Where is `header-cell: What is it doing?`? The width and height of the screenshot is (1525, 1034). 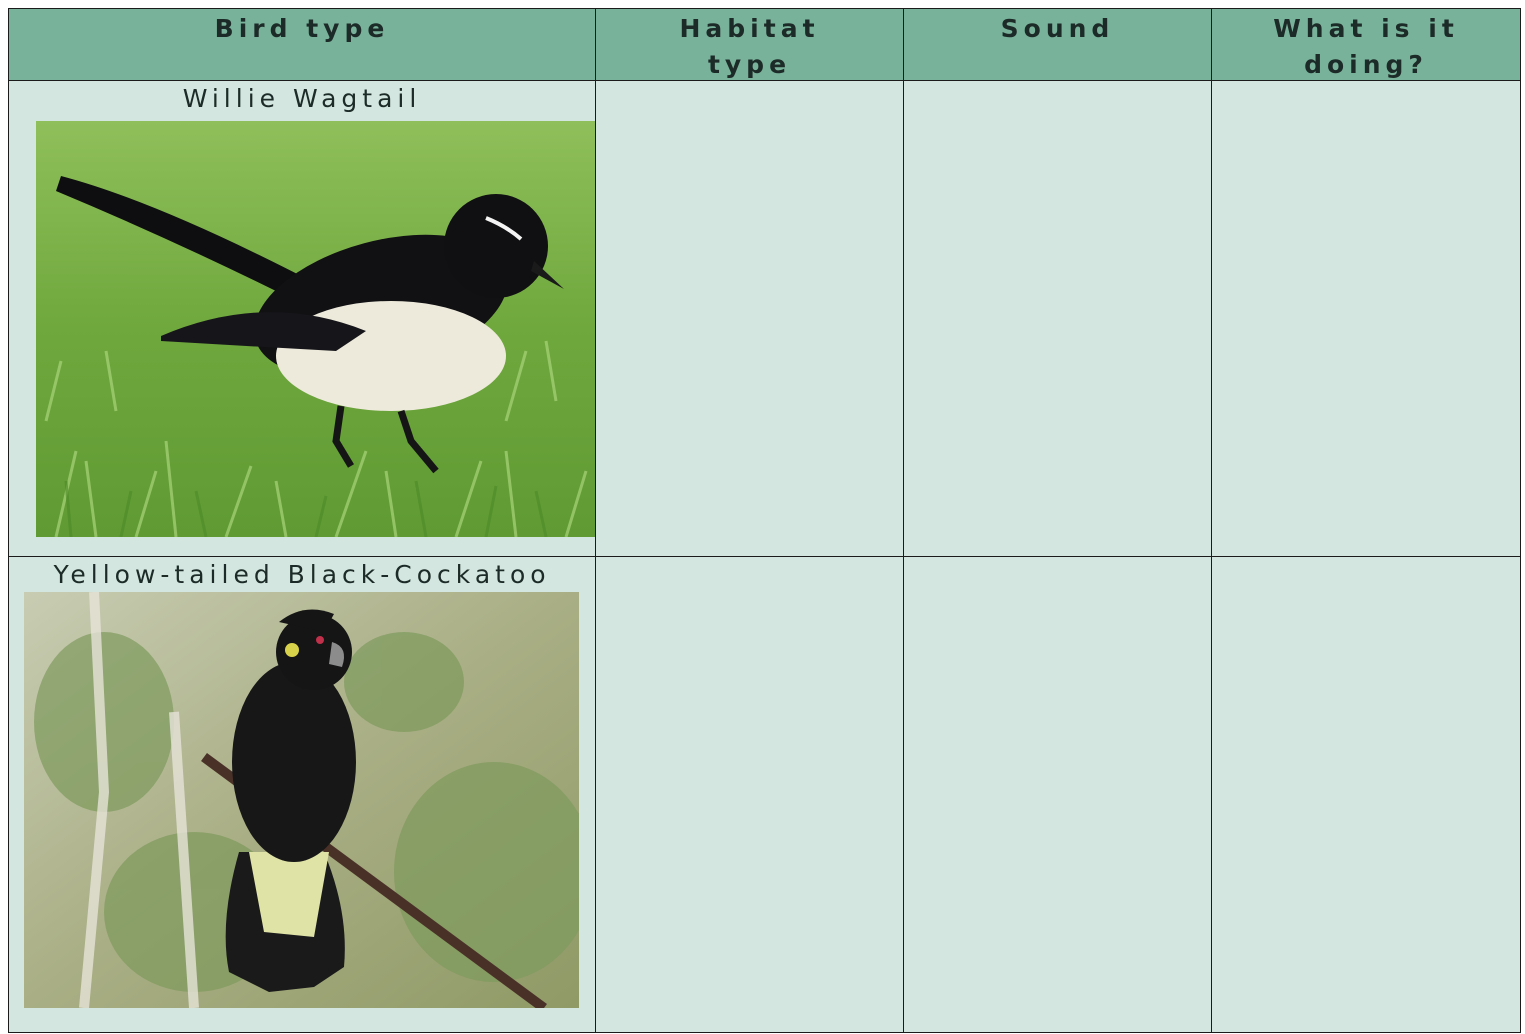 header-cell: What is it doing? is located at coordinates (1366, 44).